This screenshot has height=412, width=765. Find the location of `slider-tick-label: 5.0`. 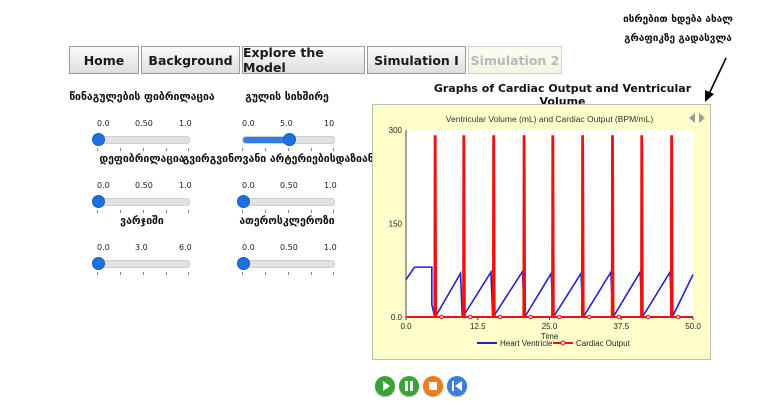

slider-tick-label: 5.0 is located at coordinates (286, 123).